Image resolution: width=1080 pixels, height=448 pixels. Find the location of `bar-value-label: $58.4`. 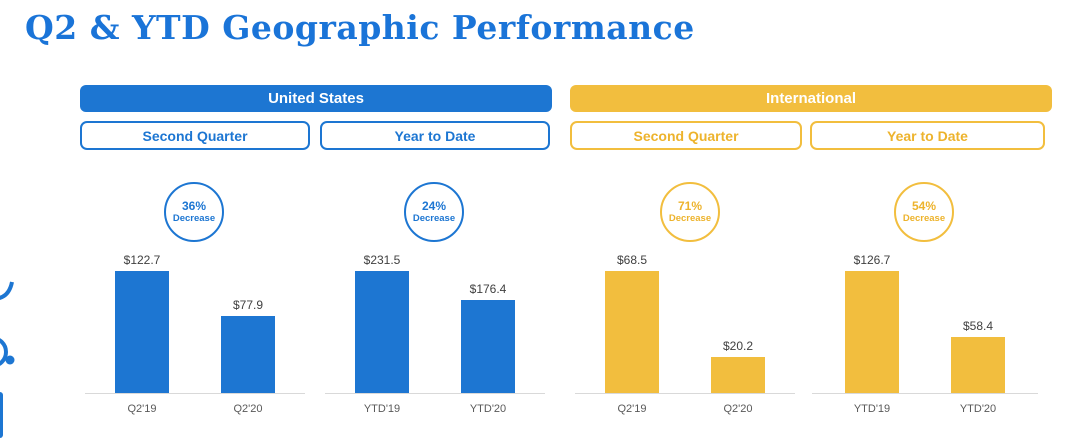

bar-value-label: $58.4 is located at coordinates (978, 326).